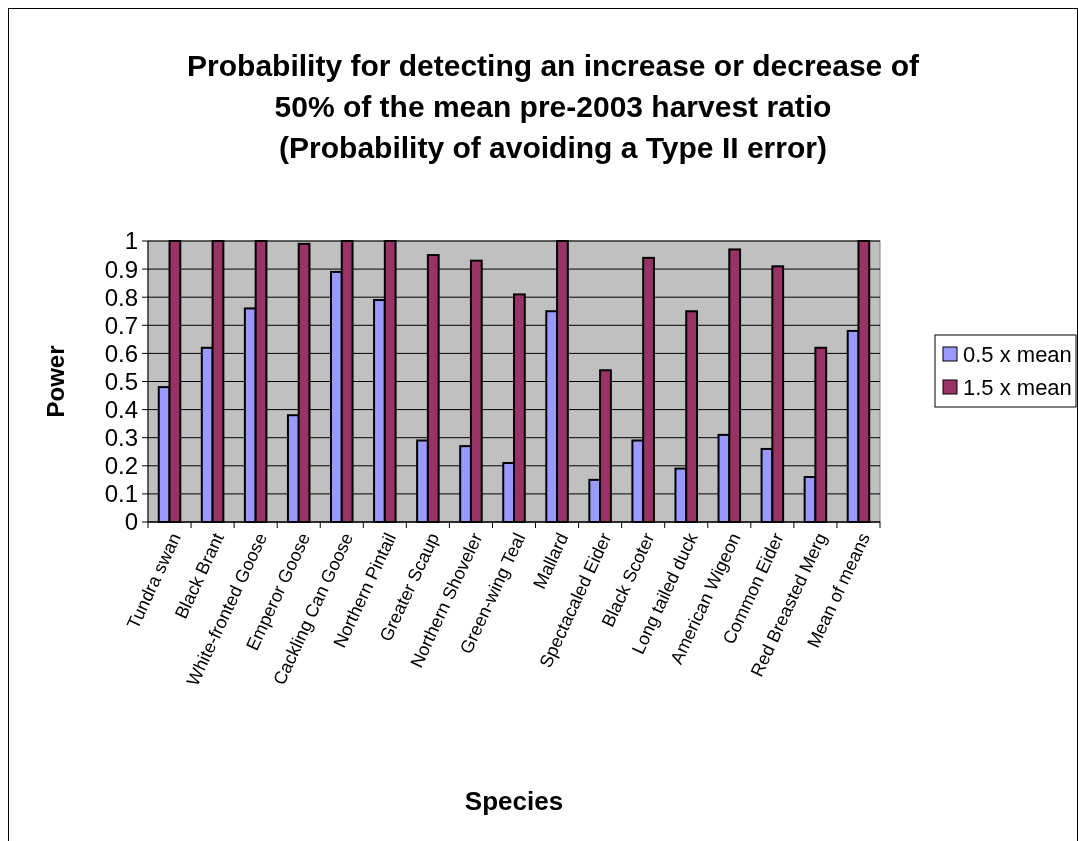 The width and height of the screenshot is (1078, 841). I want to click on y-tick-label: 0.5, so click(121, 381).